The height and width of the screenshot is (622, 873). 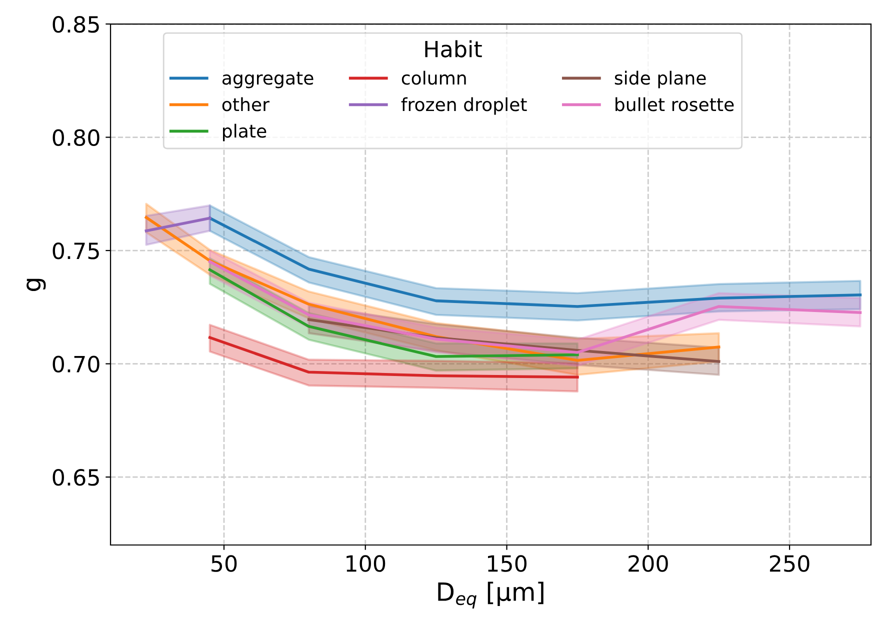 What do you see at coordinates (268, 80) in the screenshot?
I see `legend-label: aggregate` at bounding box center [268, 80].